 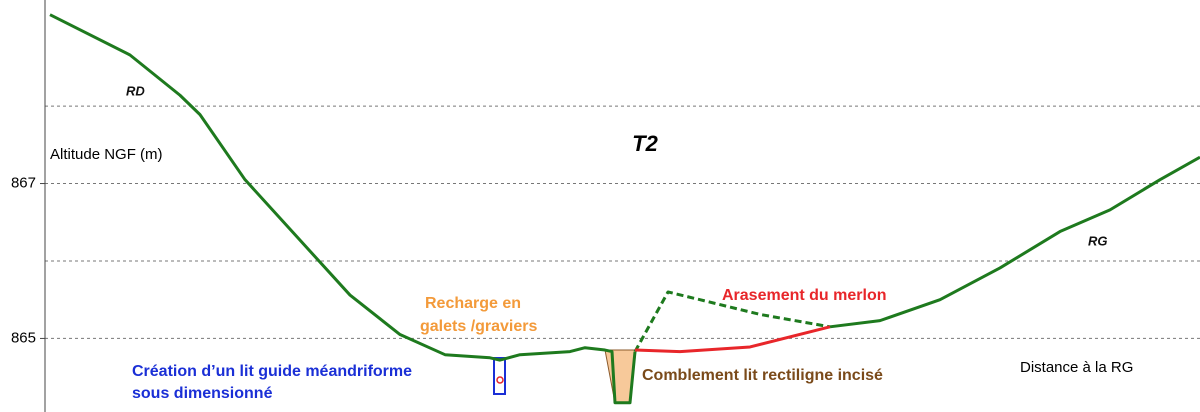 What do you see at coordinates (762, 375) in the screenshot?
I see `annotation: Comblement lit rectiligne incisé` at bounding box center [762, 375].